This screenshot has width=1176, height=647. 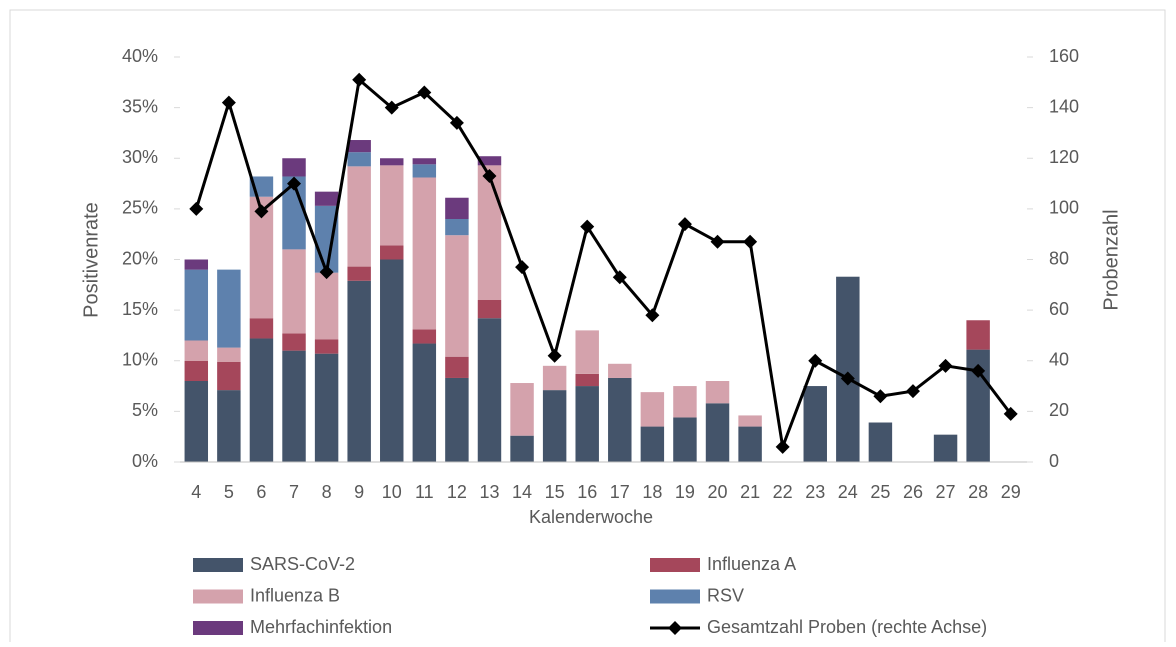 I want to click on x-tick-label: 15, so click(x=555, y=492).